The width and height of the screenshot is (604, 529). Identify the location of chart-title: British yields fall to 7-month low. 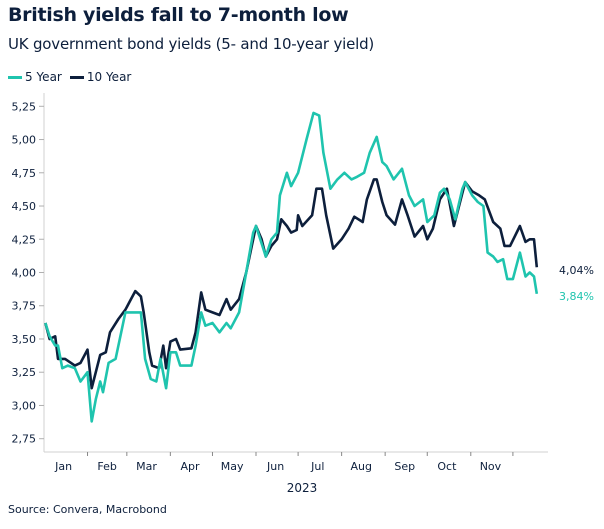
(178, 15).